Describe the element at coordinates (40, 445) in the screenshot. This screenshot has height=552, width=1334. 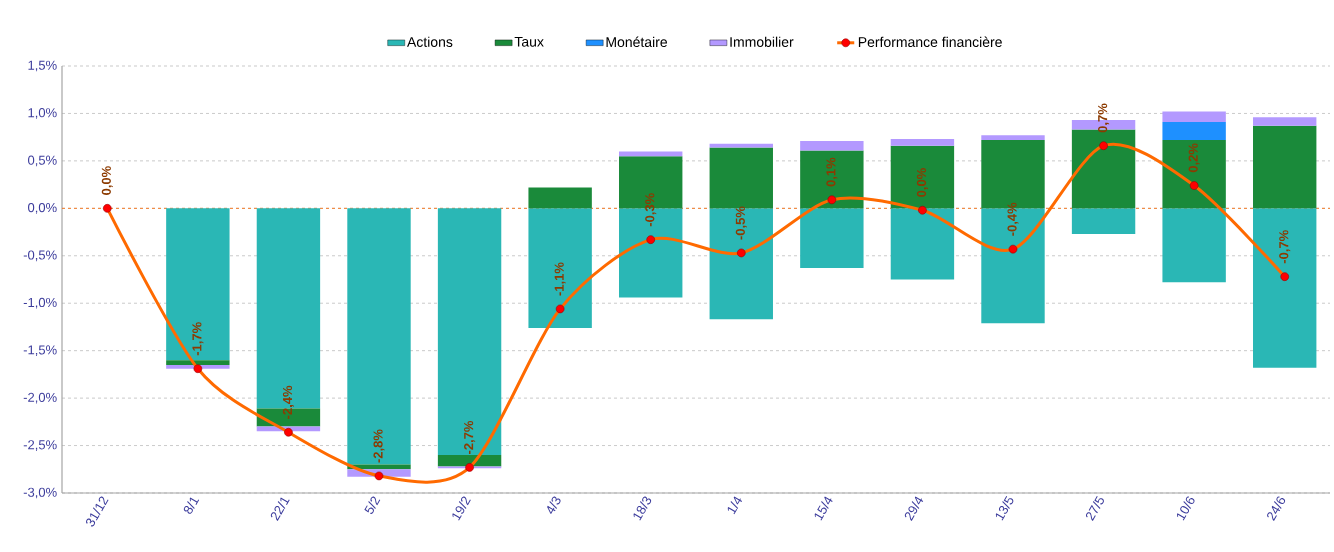
I see `y-tick-label: -2,5%` at that location.